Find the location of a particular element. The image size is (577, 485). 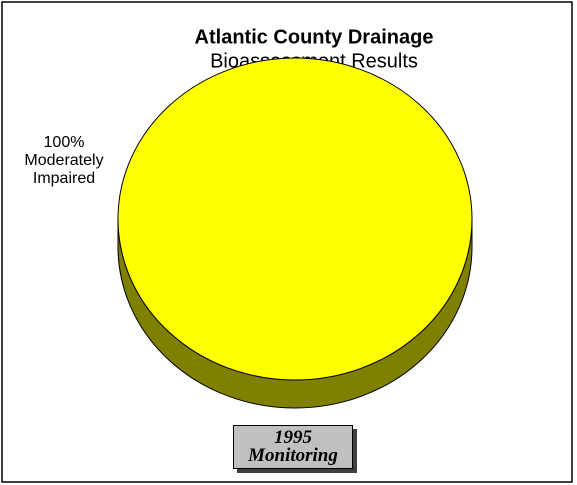

annotation: 1995 Monitoring is located at coordinates (293, 446).